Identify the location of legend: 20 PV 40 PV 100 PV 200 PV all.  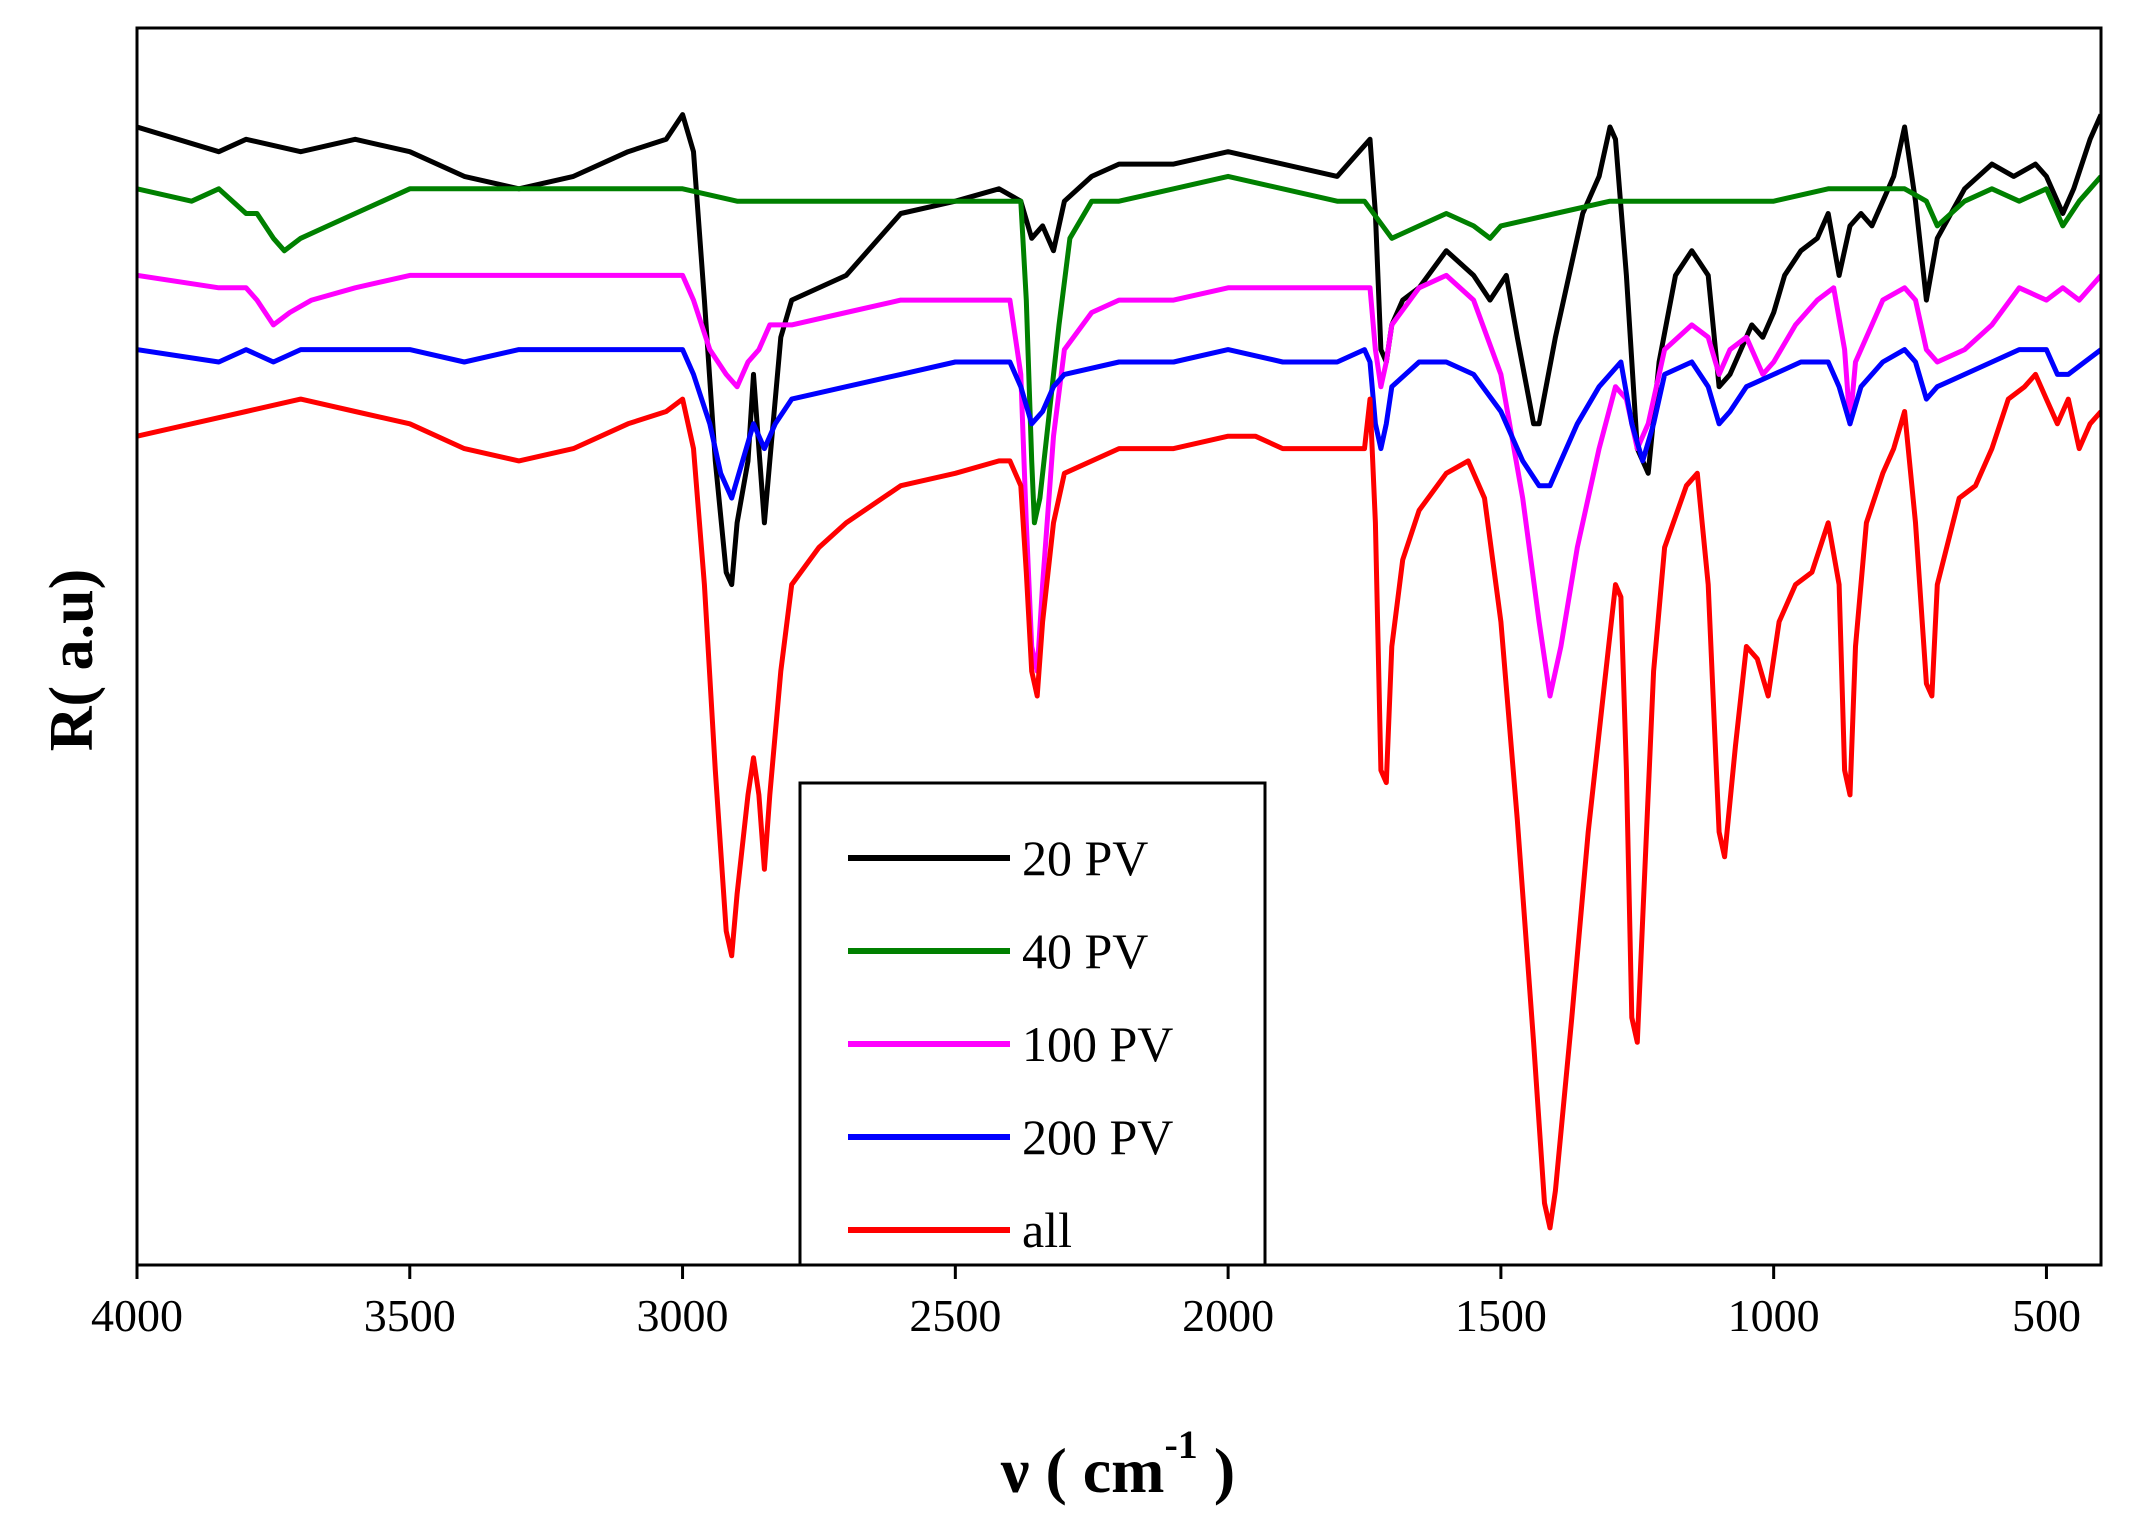
(1032, 1024).